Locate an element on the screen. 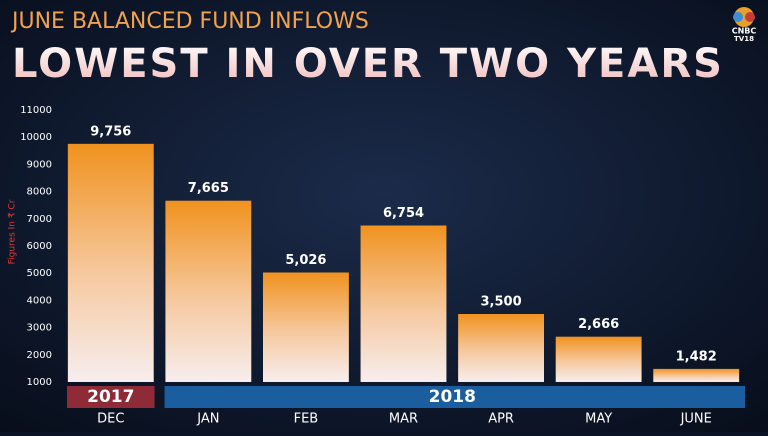 The height and width of the screenshot is (436, 768). value-label: 7,665 is located at coordinates (208, 188).